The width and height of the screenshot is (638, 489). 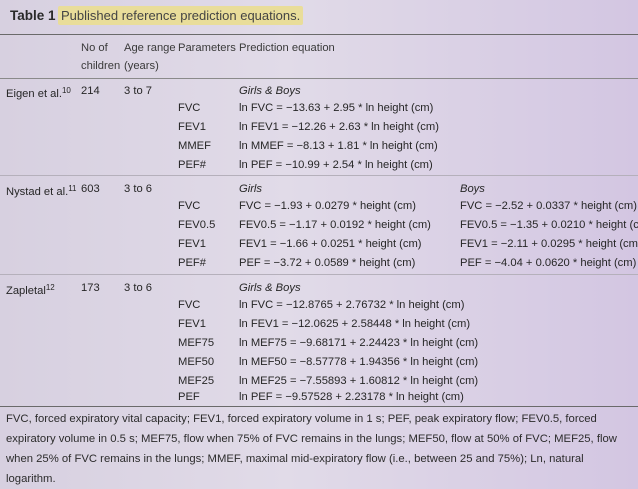 I want to click on equation-boys-cell: FEV0.5 = −1.35 + 0.0210 * height (cm), so click(x=549, y=225).